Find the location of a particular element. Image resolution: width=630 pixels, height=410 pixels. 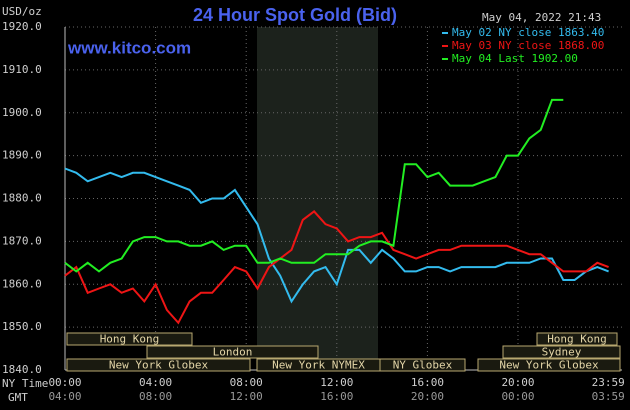

y-tick-label: 1880.0 is located at coordinates (22, 198).